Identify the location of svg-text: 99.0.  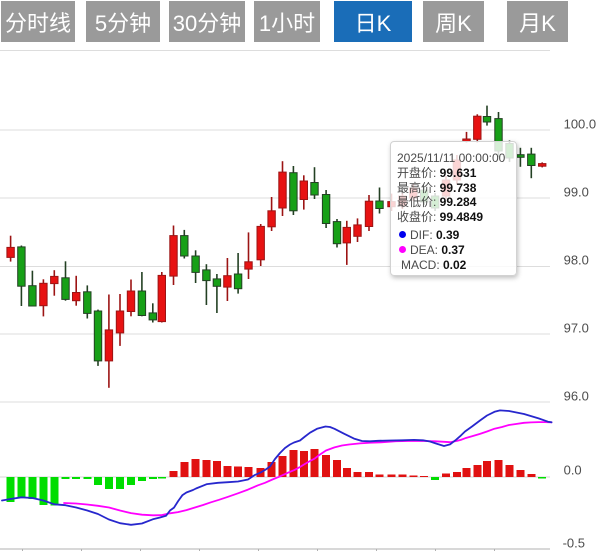
(576, 192).